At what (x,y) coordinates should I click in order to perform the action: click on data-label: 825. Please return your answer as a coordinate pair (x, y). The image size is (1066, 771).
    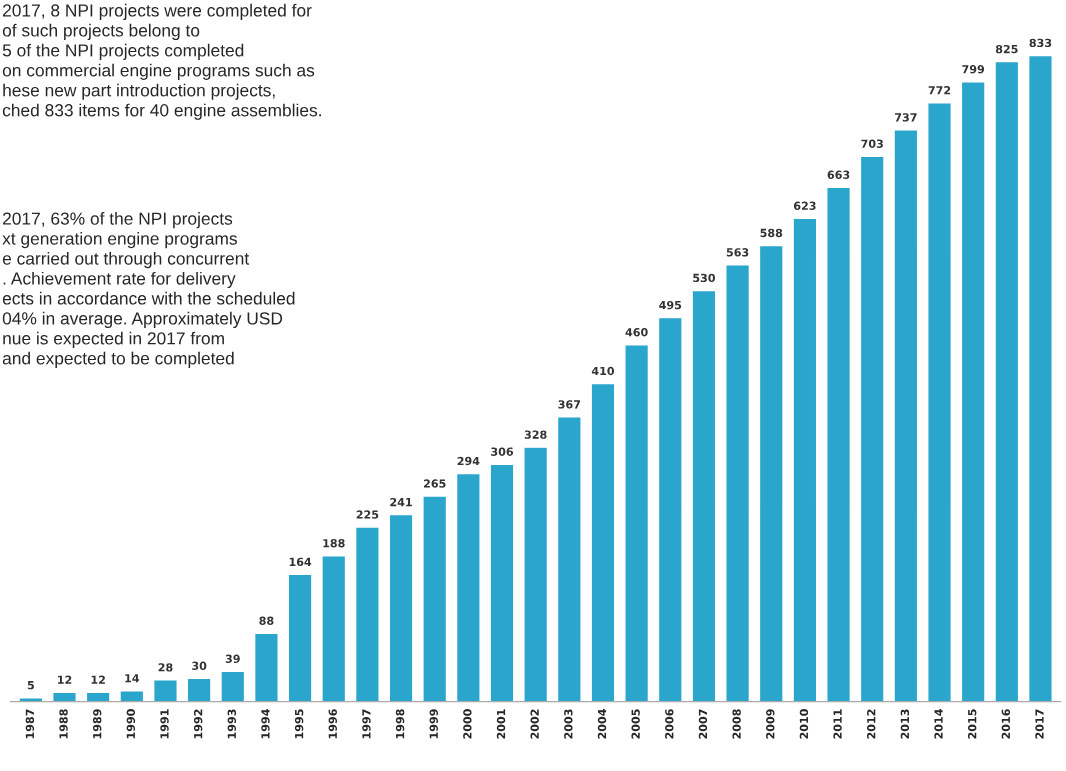
    Looking at the image, I should click on (1006, 49).